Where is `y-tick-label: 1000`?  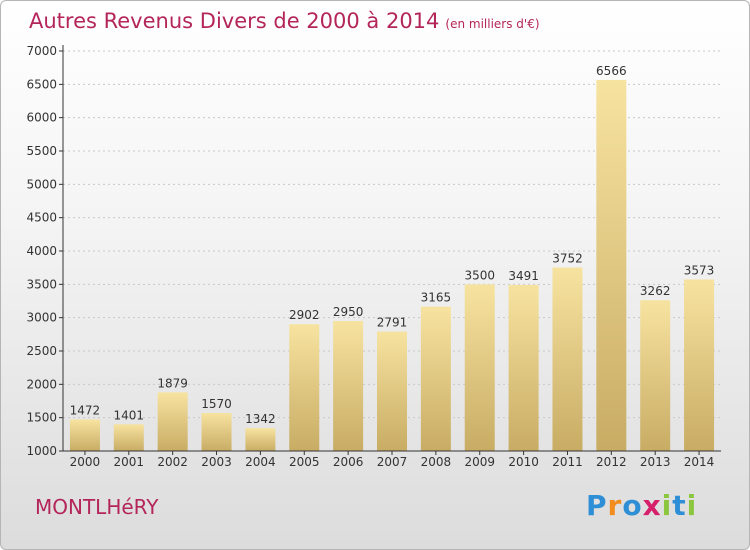 y-tick-label: 1000 is located at coordinates (41, 451).